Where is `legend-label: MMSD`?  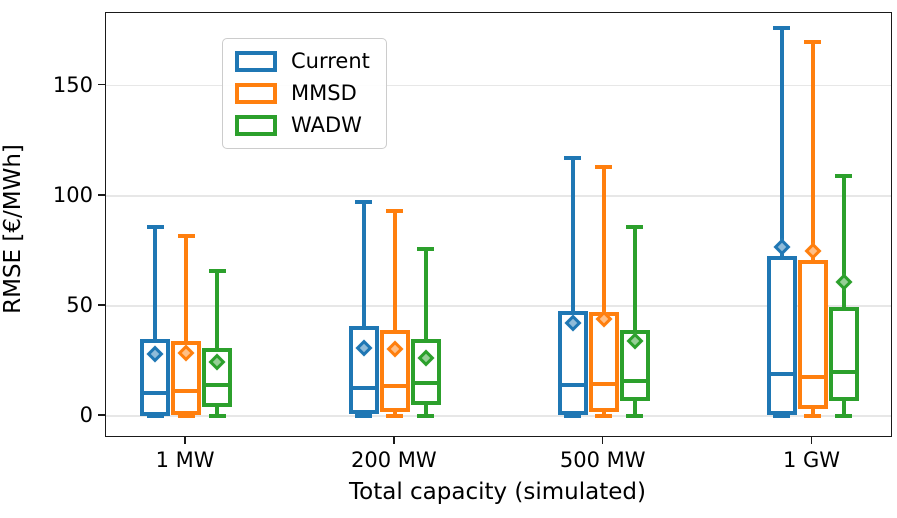 legend-label: MMSD is located at coordinates (324, 93).